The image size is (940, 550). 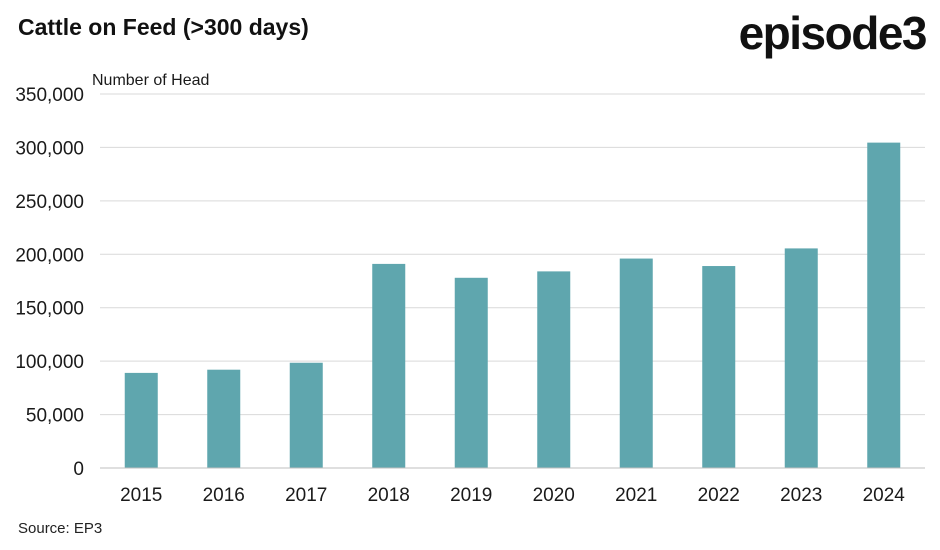 I want to click on y-tick-label: 150,000, so click(x=49, y=309).